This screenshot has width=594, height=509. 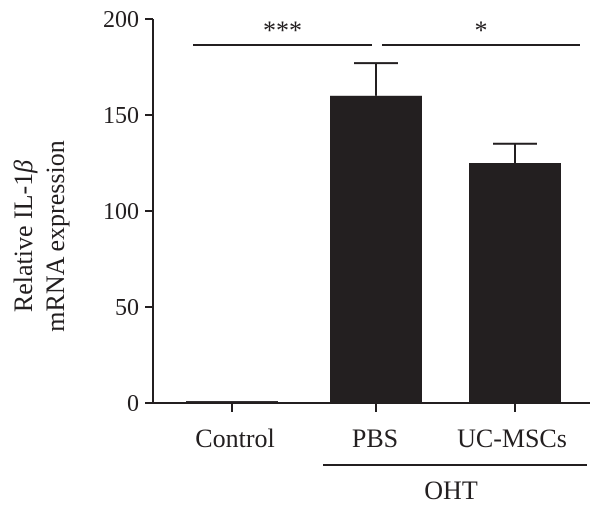 I want to click on x-category-label: UC-MSCs, so click(x=512, y=438).